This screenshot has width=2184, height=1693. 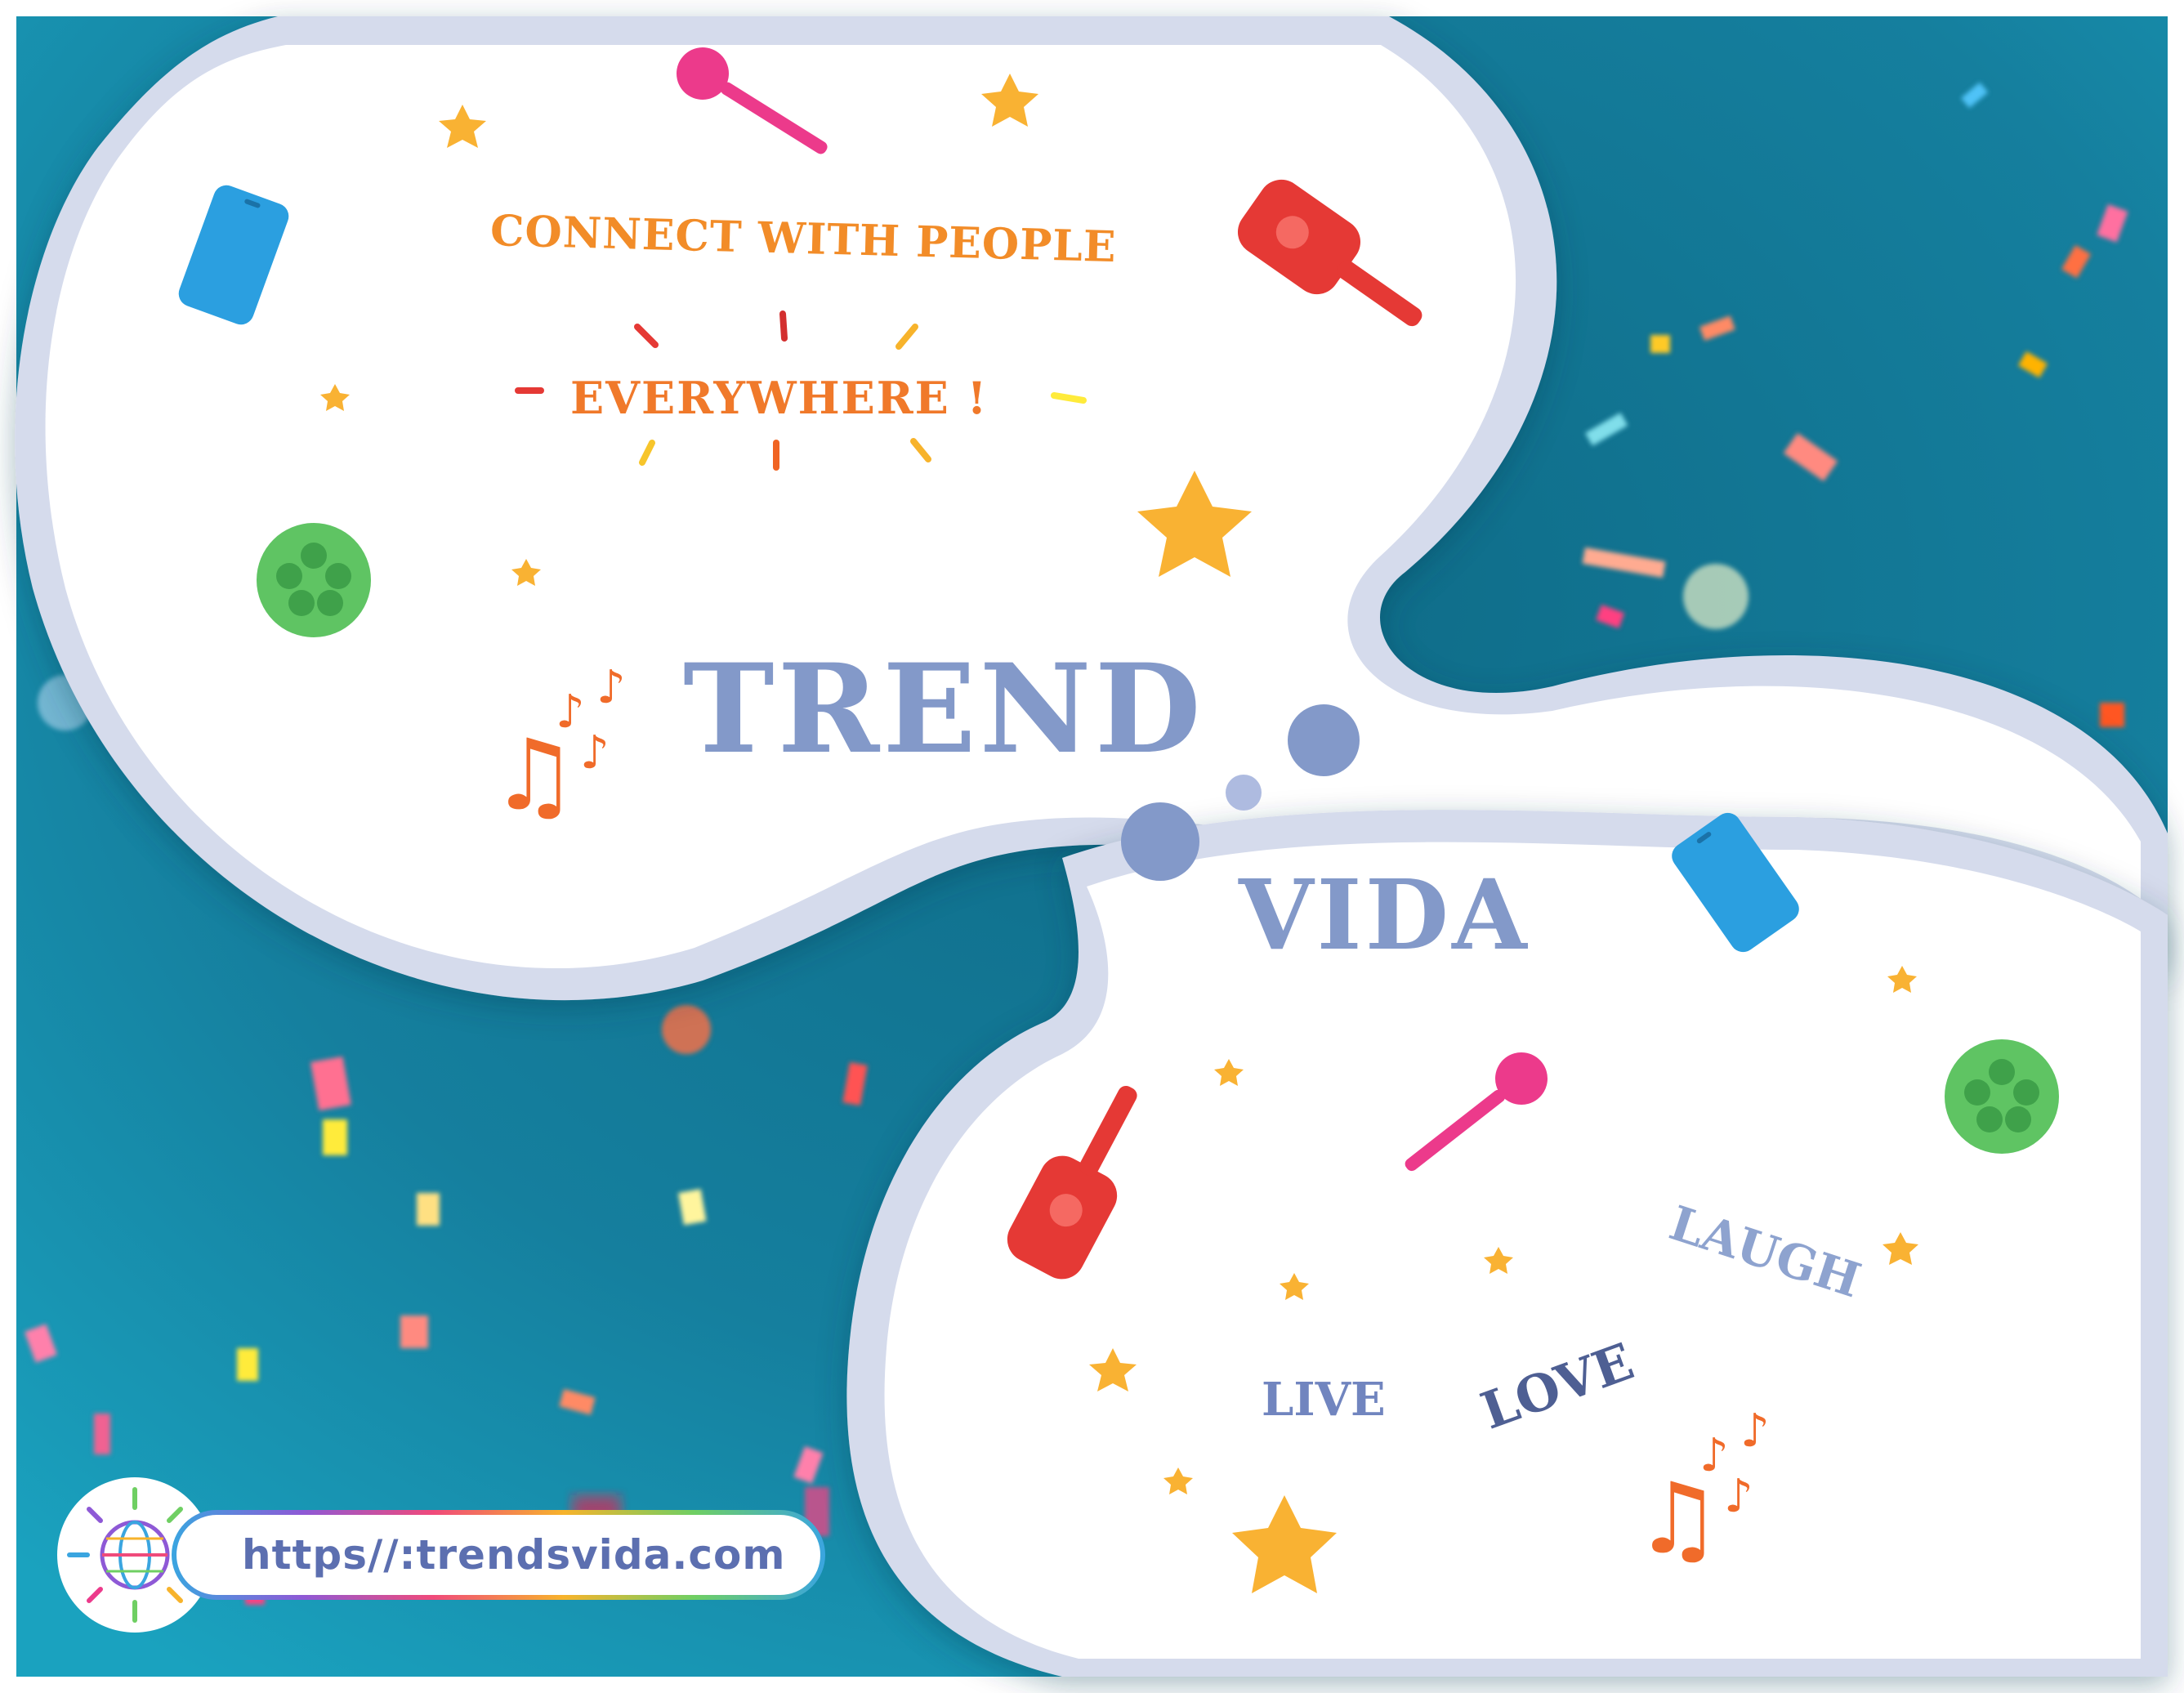 What do you see at coordinates (943, 709) in the screenshot?
I see `brand-trend: TREND` at bounding box center [943, 709].